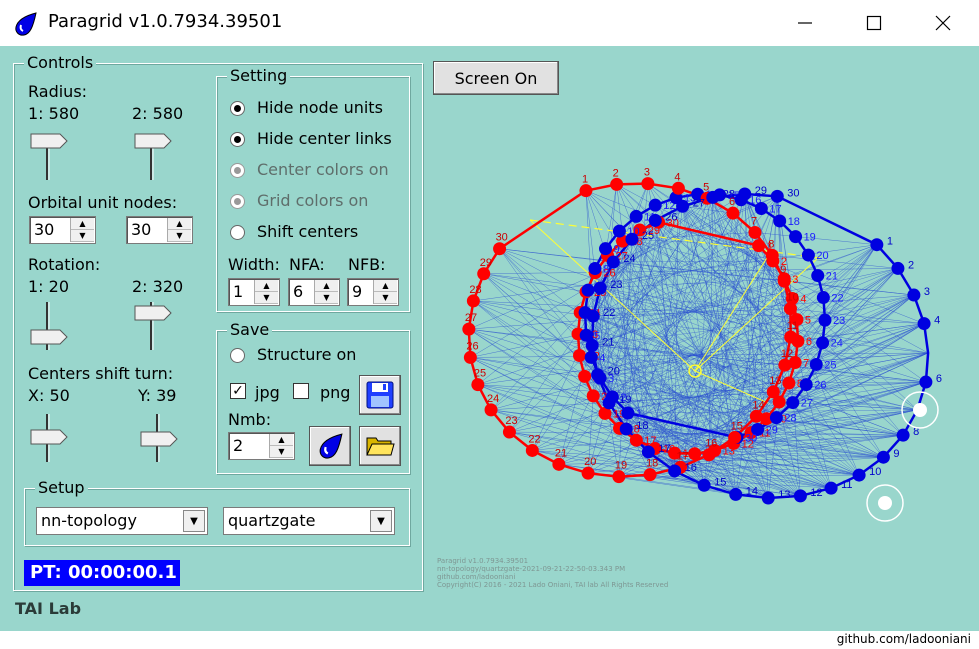  I want to click on structure-select: quartzgate ▼, so click(309, 521).